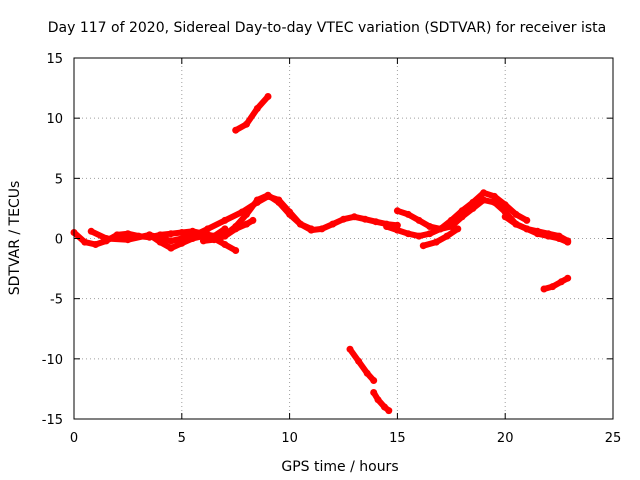 This screenshot has width=640, height=480. What do you see at coordinates (52, 360) in the screenshot?
I see `y-tick-label: -10` at bounding box center [52, 360].